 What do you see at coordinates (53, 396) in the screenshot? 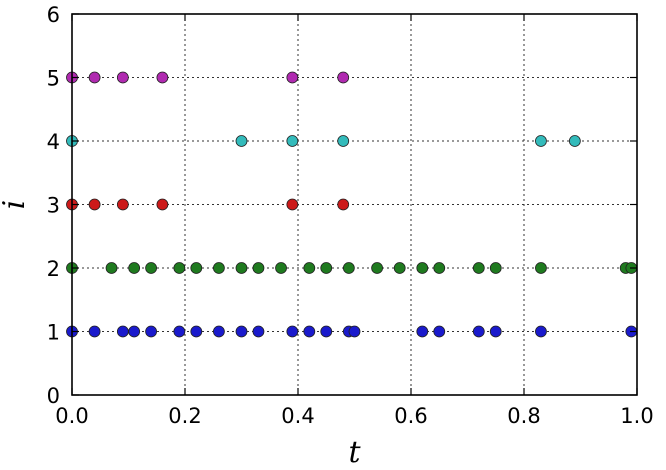
I see `y-tick-label: 0` at bounding box center [53, 396].